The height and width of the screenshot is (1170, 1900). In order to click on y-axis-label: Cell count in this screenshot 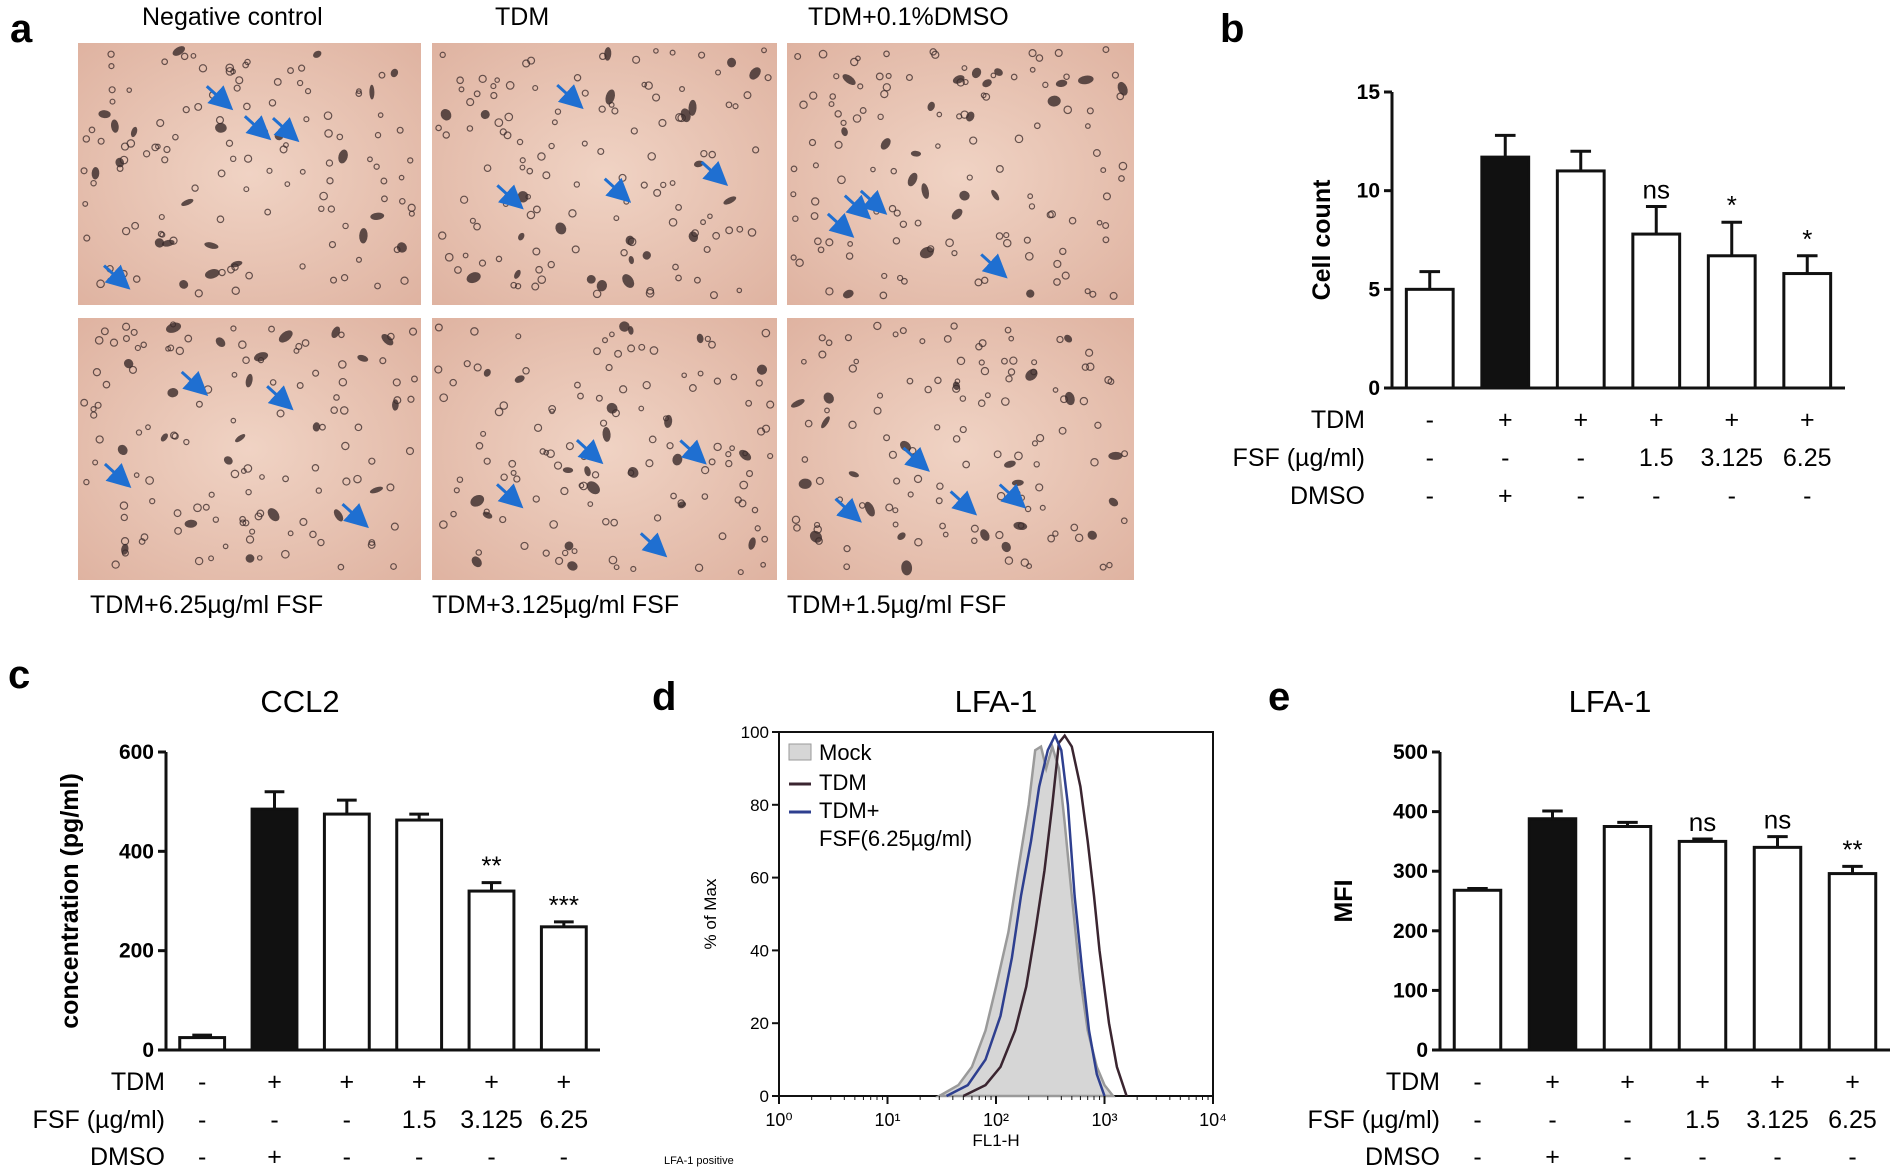, I will do `click(1322, 240)`.